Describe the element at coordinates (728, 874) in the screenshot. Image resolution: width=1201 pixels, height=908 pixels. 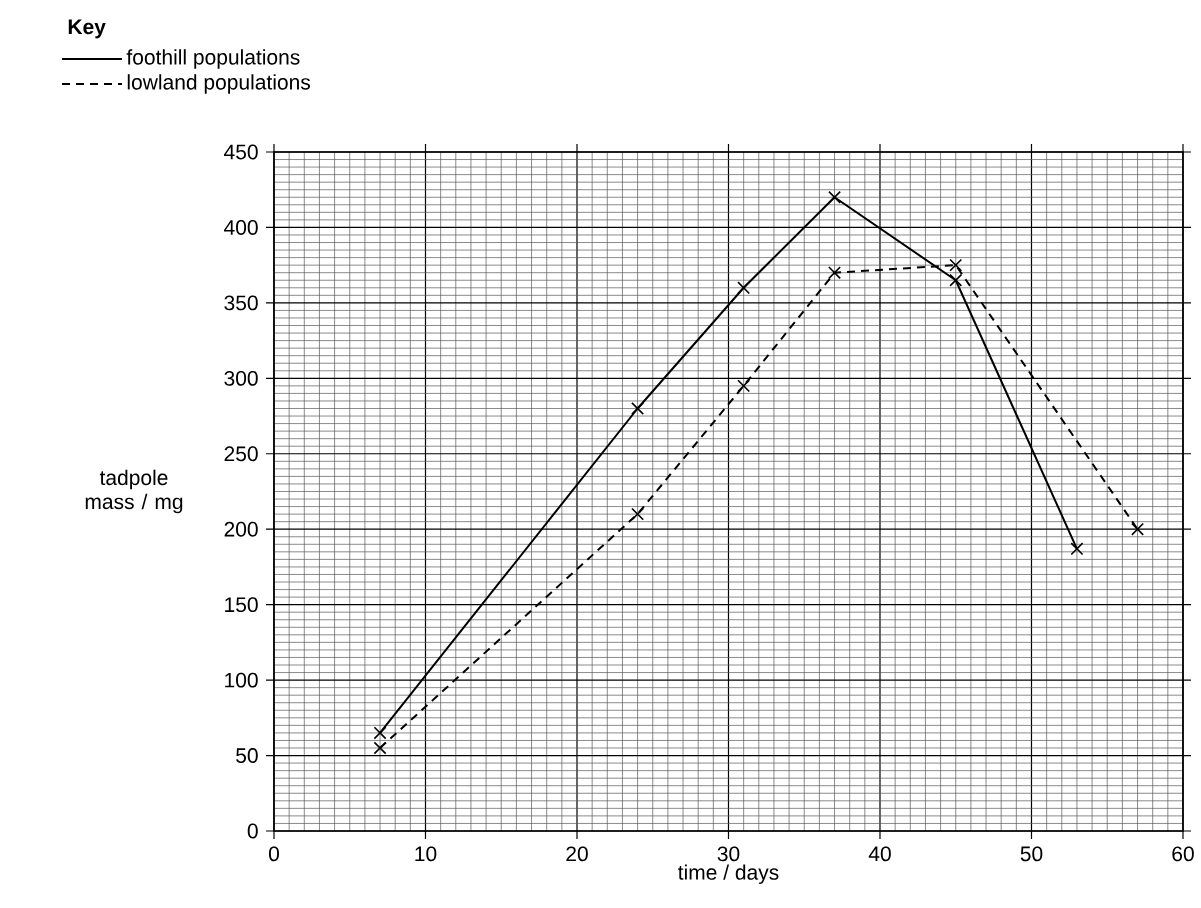
I see `x-axis-title: time / days` at that location.